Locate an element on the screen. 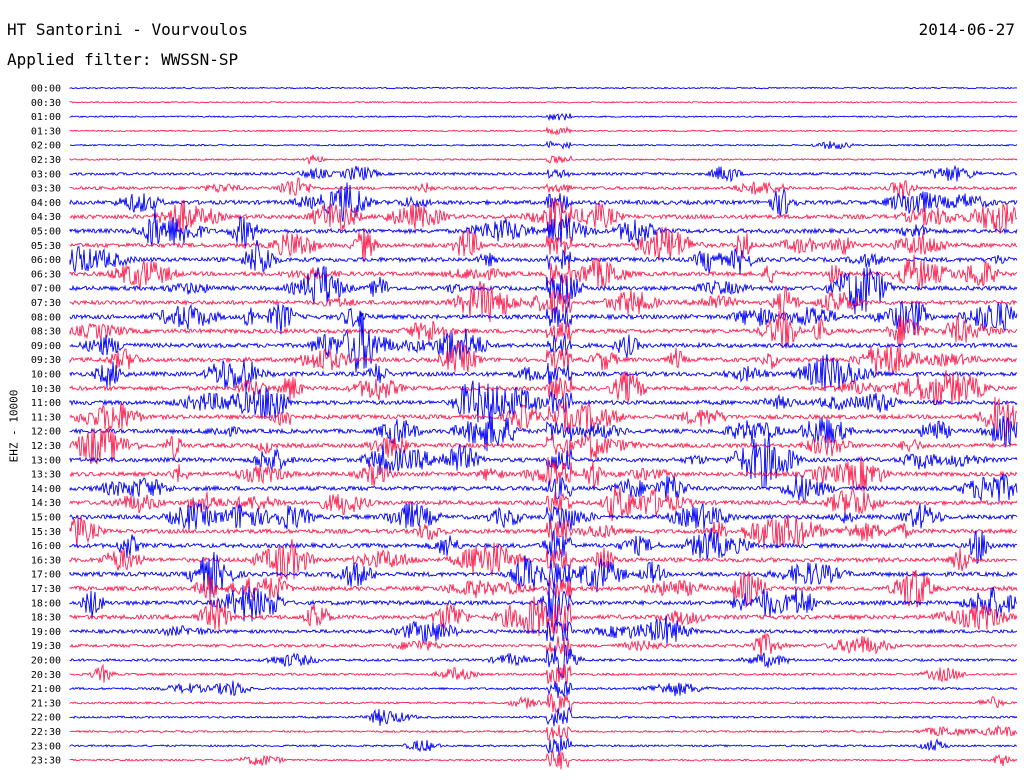 This screenshot has height=780, width=1024. chart-title: HT Santorini - Vourvoulos is located at coordinates (127, 29).